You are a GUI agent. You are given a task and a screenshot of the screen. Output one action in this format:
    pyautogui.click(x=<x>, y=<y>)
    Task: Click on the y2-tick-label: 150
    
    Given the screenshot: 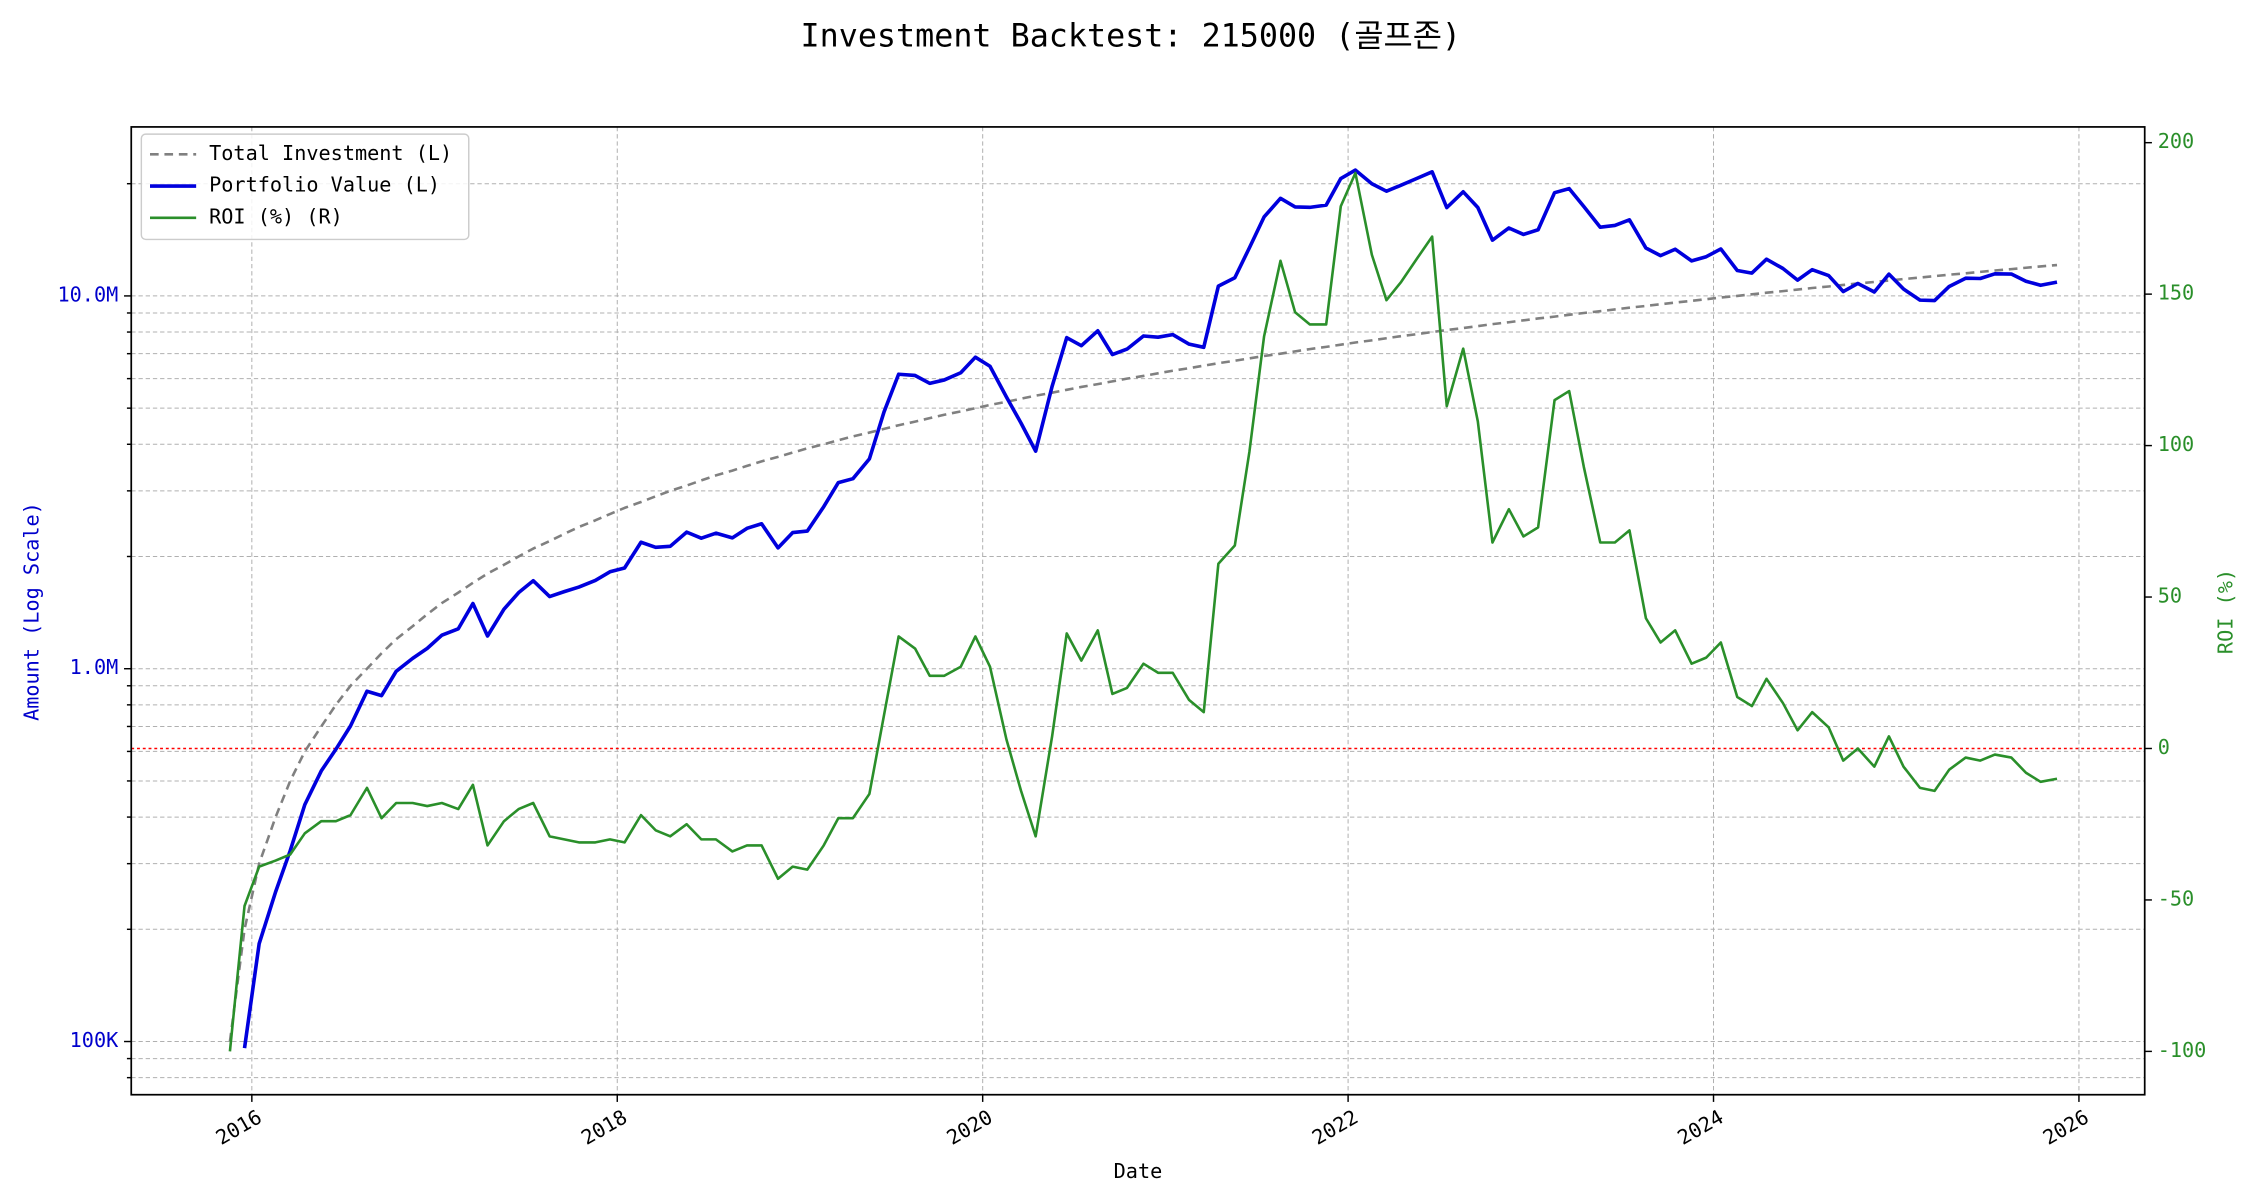 What is the action you would take?
    pyautogui.click(x=2176, y=293)
    